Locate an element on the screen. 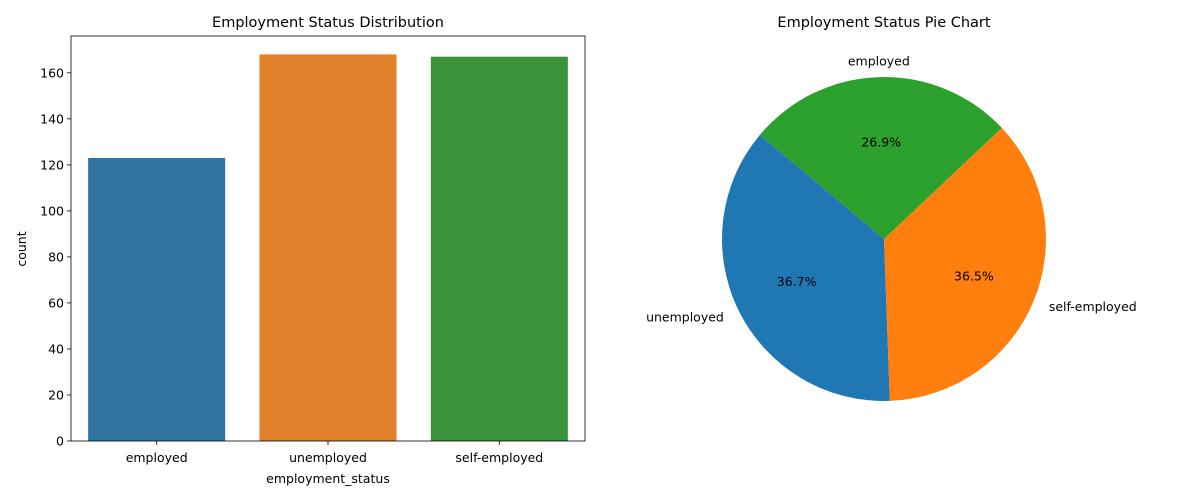  x-tick-label: employed is located at coordinates (157, 457).